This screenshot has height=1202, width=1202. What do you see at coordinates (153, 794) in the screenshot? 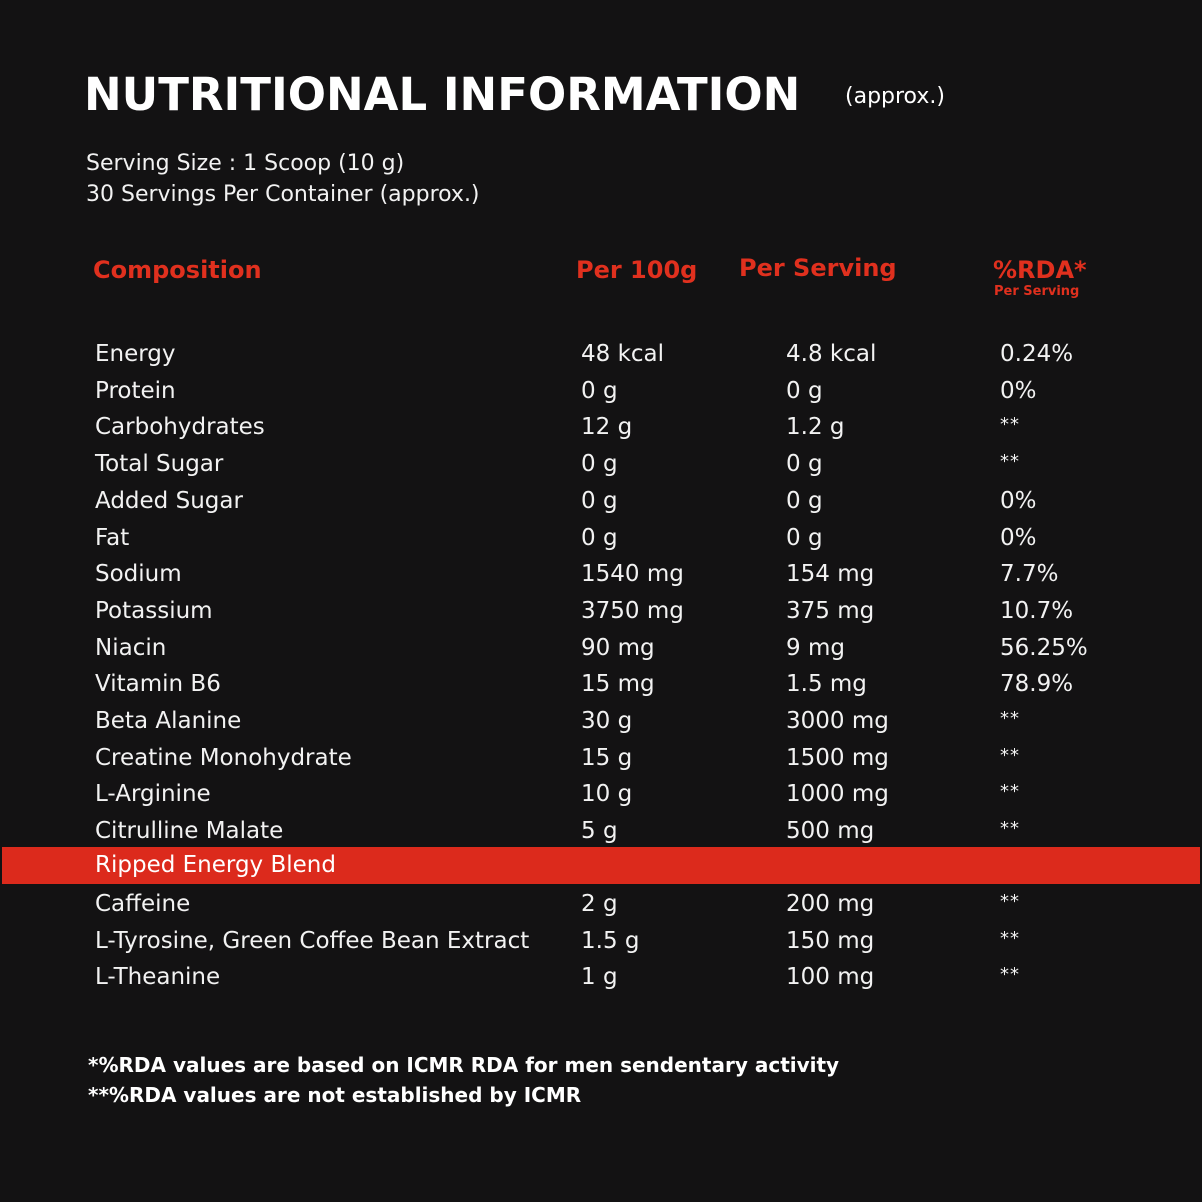
I see `nutrient-name: L-Arginine` at bounding box center [153, 794].